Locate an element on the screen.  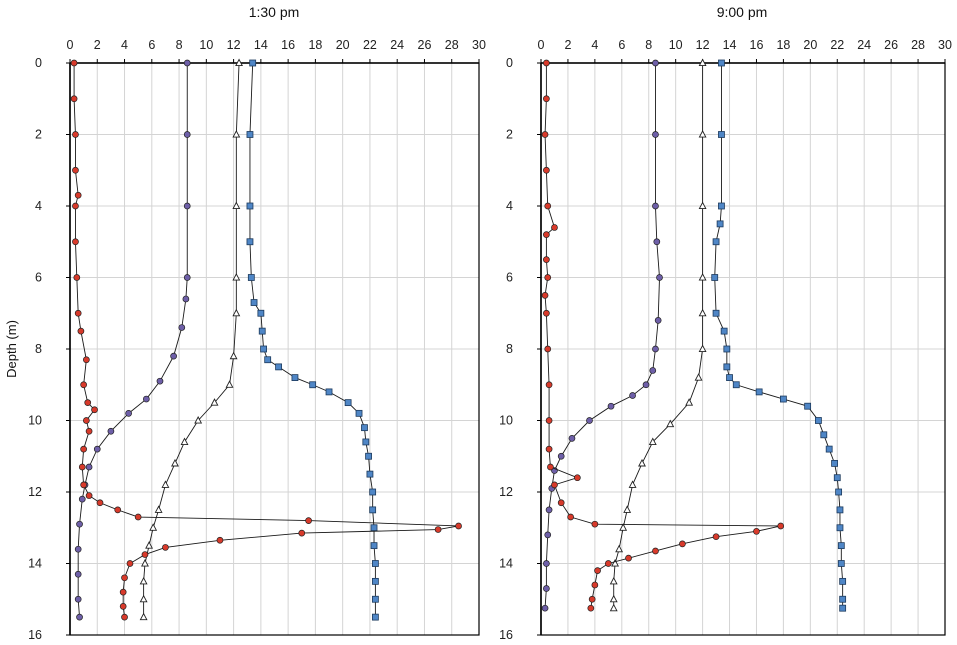
y-tick-label: 2 is located at coordinates (38, 135).